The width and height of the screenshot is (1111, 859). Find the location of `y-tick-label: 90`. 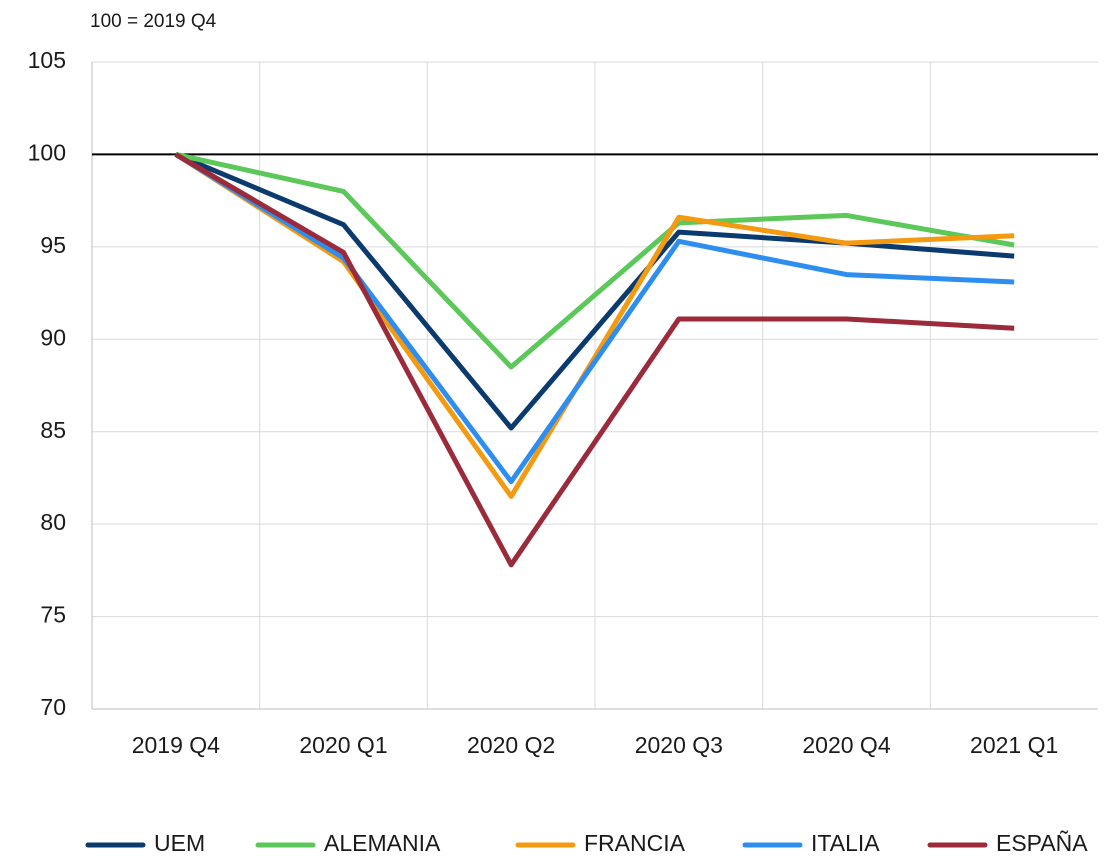

y-tick-label: 90 is located at coordinates (53, 337).